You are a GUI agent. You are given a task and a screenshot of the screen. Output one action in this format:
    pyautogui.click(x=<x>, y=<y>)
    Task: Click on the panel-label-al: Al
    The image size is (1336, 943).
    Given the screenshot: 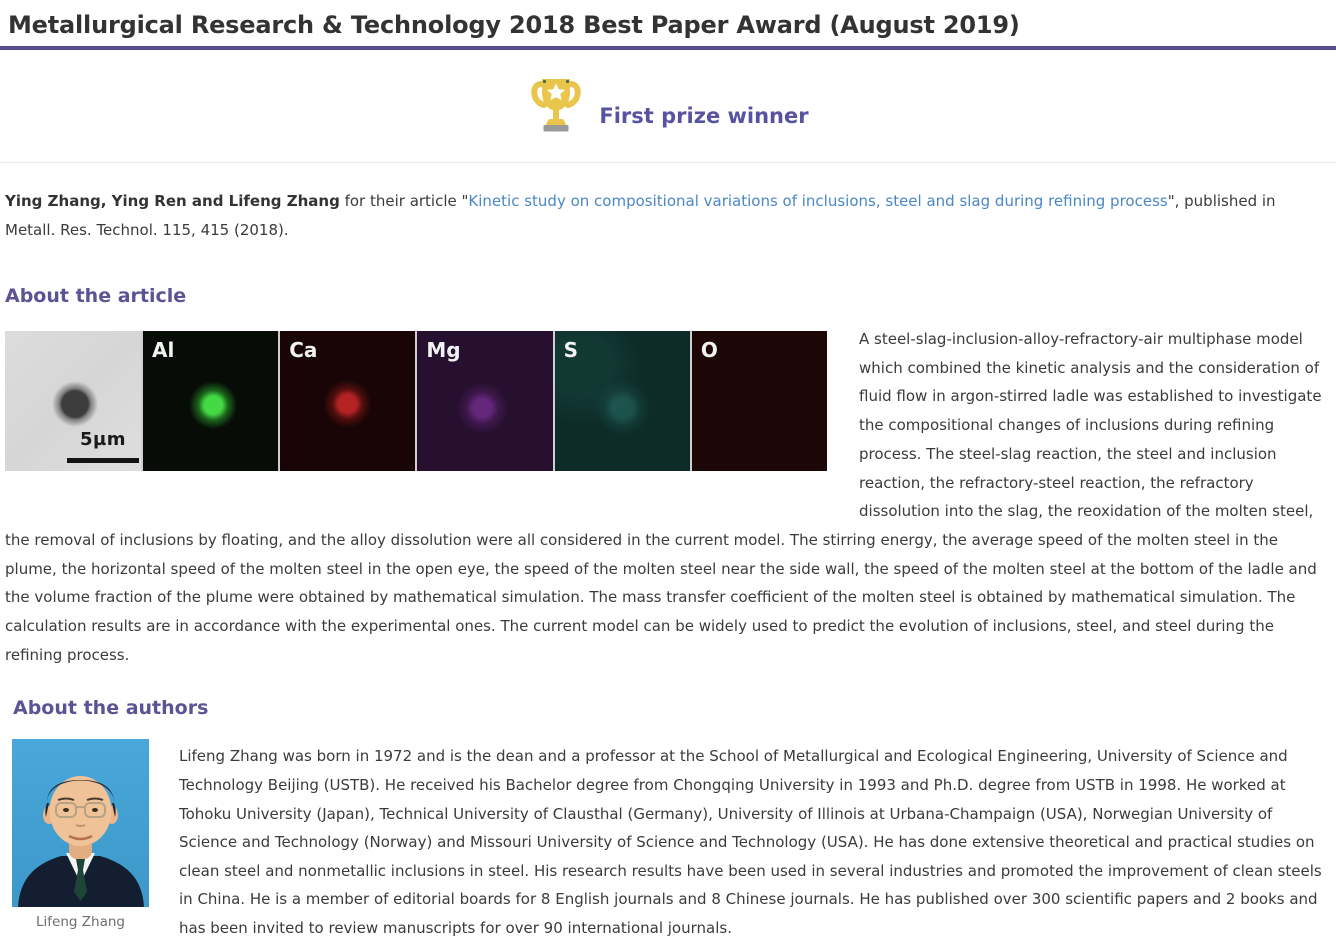 What is the action you would take?
    pyautogui.click(x=163, y=350)
    